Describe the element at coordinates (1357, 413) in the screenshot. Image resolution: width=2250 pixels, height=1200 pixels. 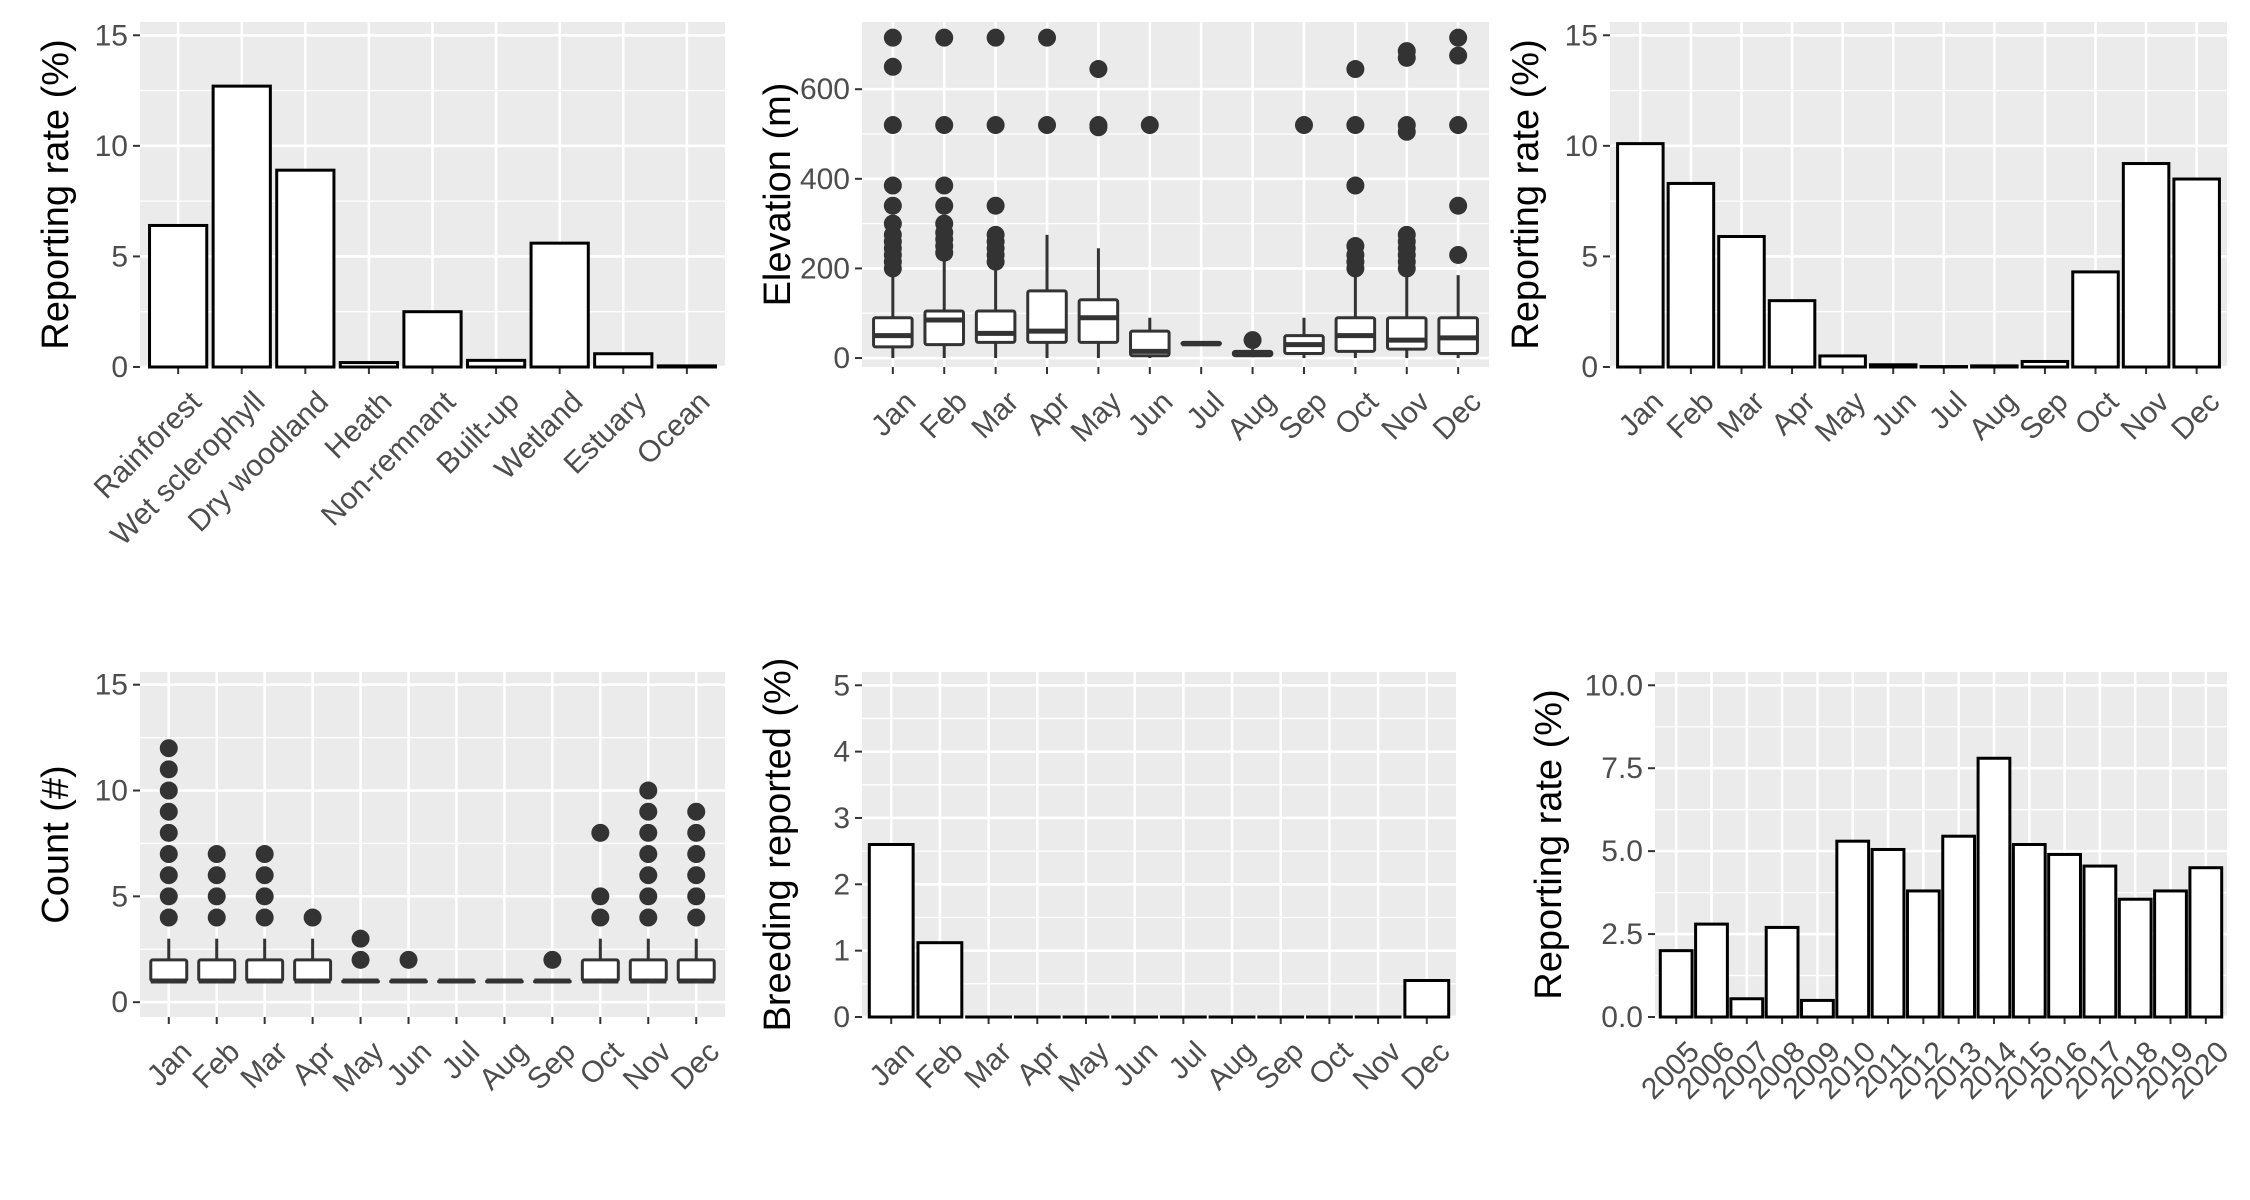
I see `x-tick-label: Oct` at that location.